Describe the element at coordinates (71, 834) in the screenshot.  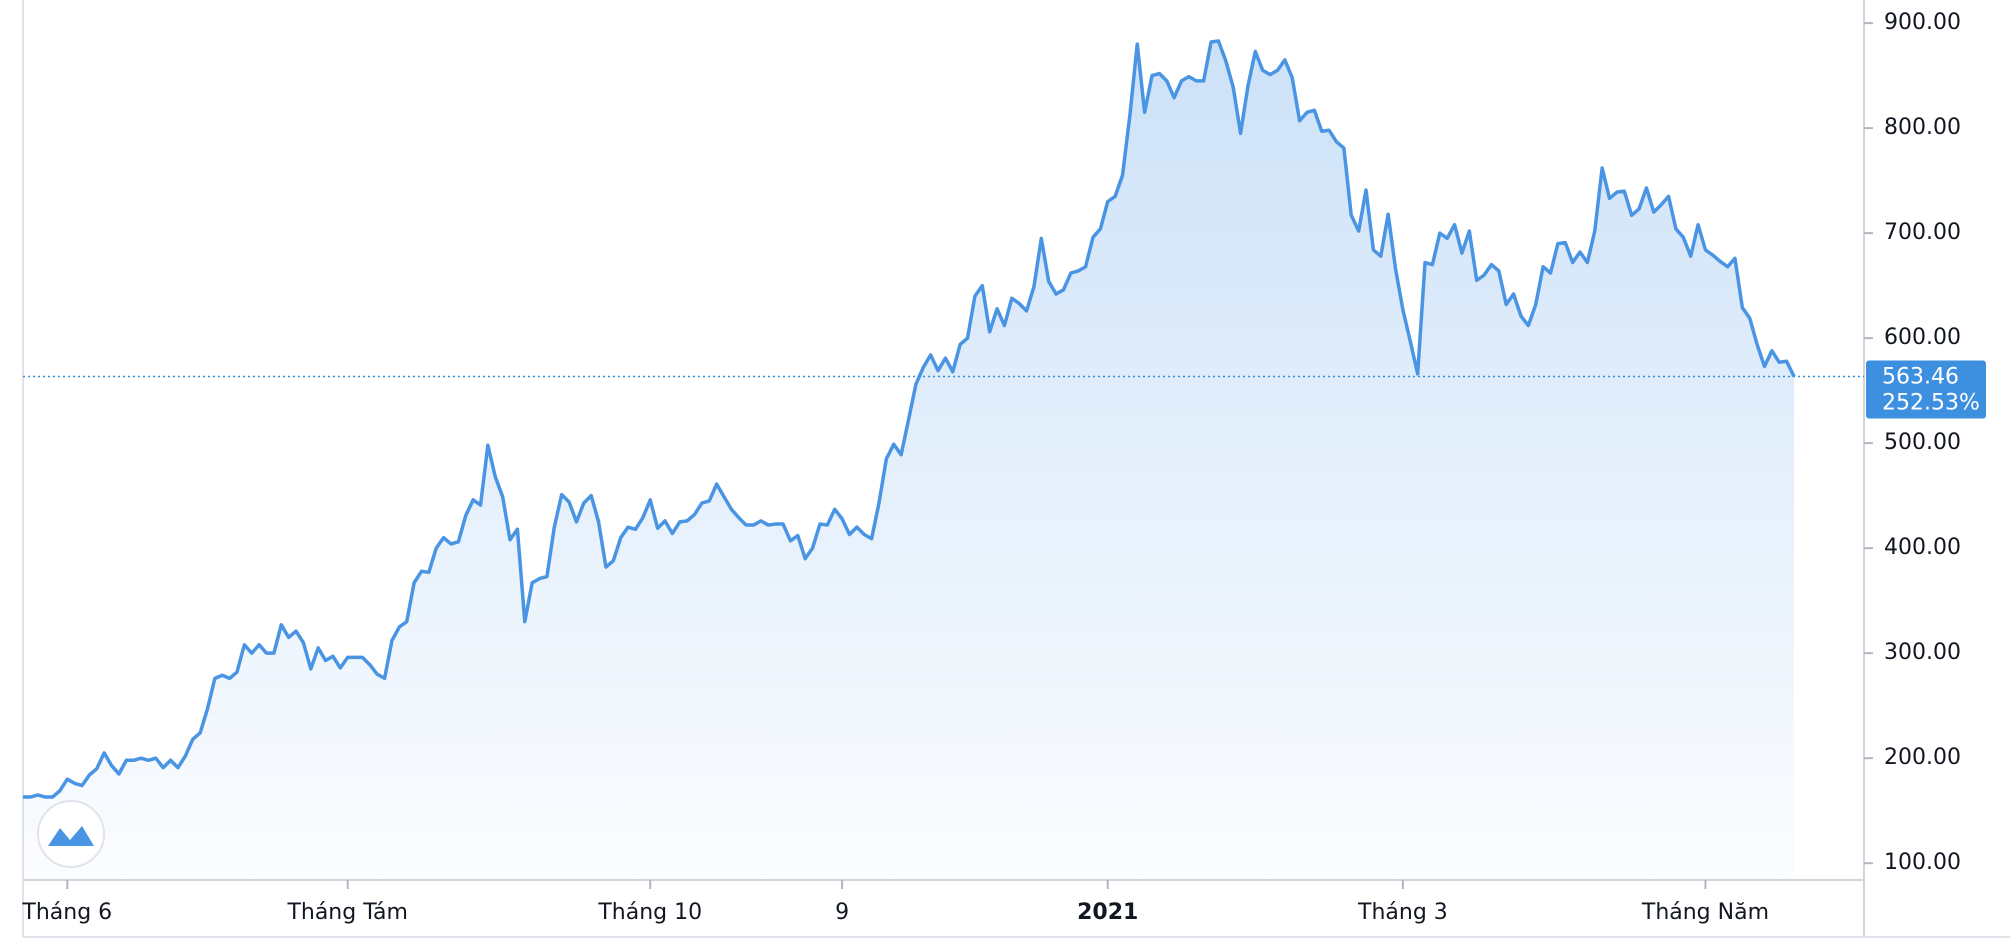
I see `logo` at that location.